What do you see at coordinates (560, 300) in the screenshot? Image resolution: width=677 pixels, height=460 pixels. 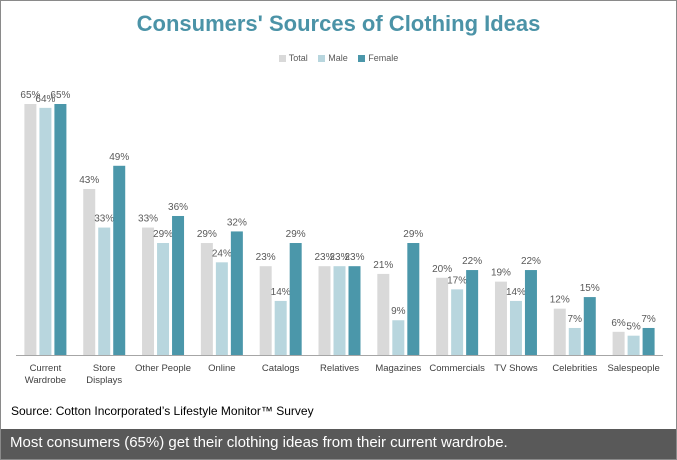 I see `data-label: 12%` at bounding box center [560, 300].